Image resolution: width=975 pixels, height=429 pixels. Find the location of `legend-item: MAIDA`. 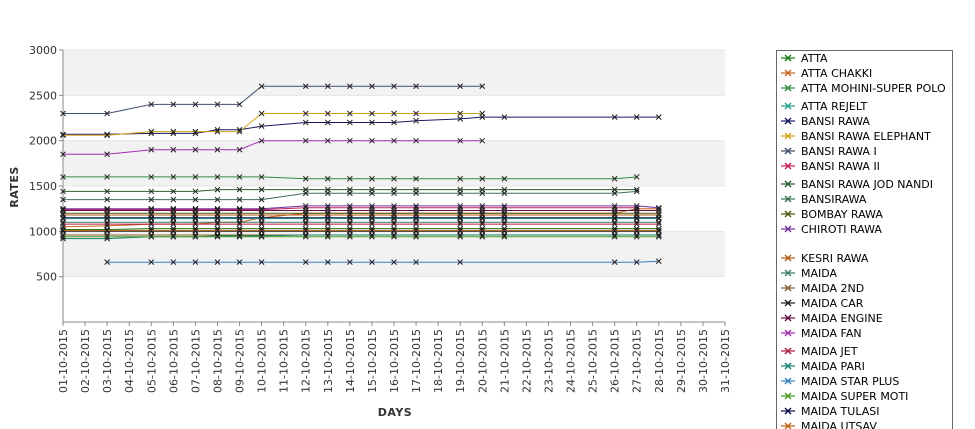

legend-item: MAIDA is located at coordinates (809, 273).